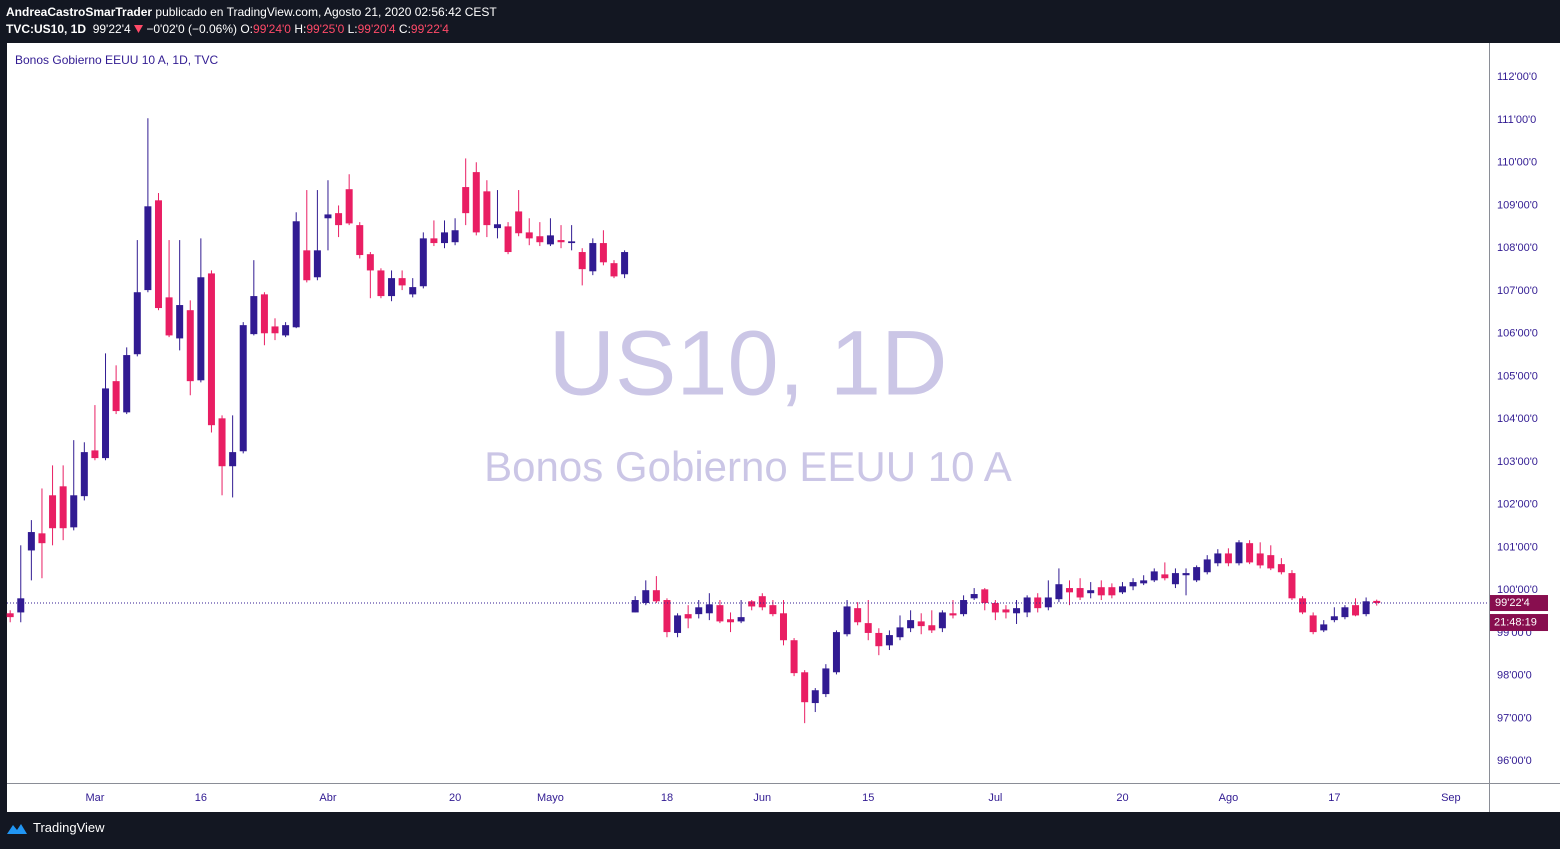 The width and height of the screenshot is (1560, 849). I want to click on logo-icon, so click(17, 828).